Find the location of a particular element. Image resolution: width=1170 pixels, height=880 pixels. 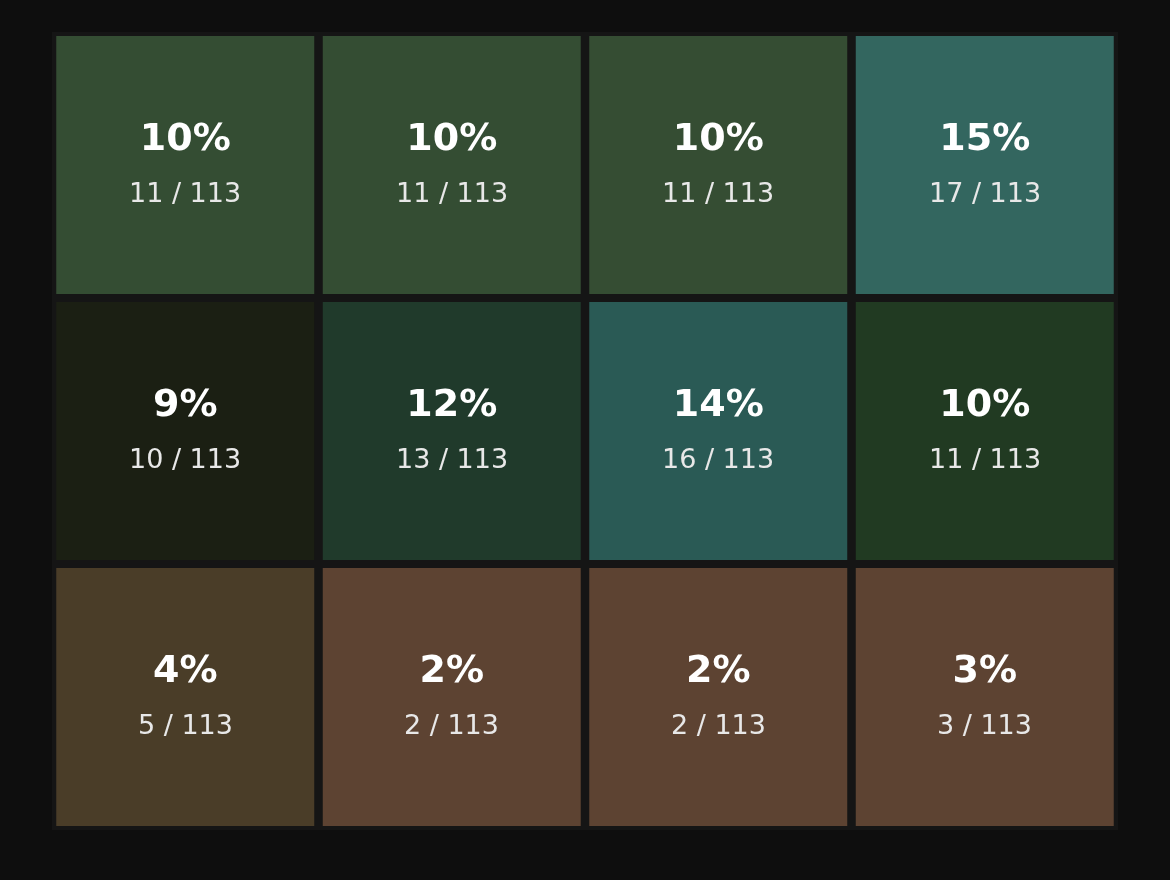

annotation: 3 / 113 is located at coordinates (984, 724).